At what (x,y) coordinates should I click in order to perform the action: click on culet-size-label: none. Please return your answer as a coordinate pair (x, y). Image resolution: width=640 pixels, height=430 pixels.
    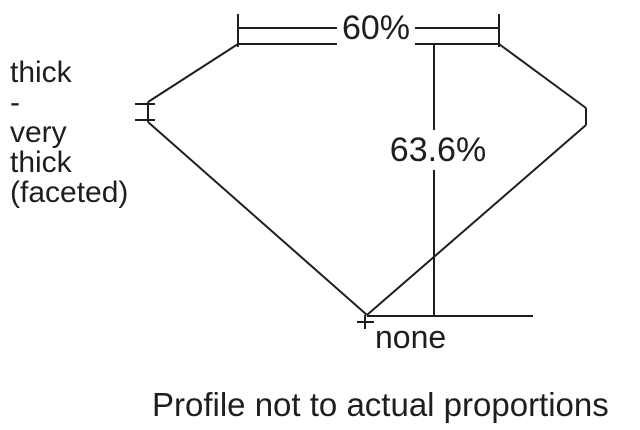
    Looking at the image, I should click on (411, 337).